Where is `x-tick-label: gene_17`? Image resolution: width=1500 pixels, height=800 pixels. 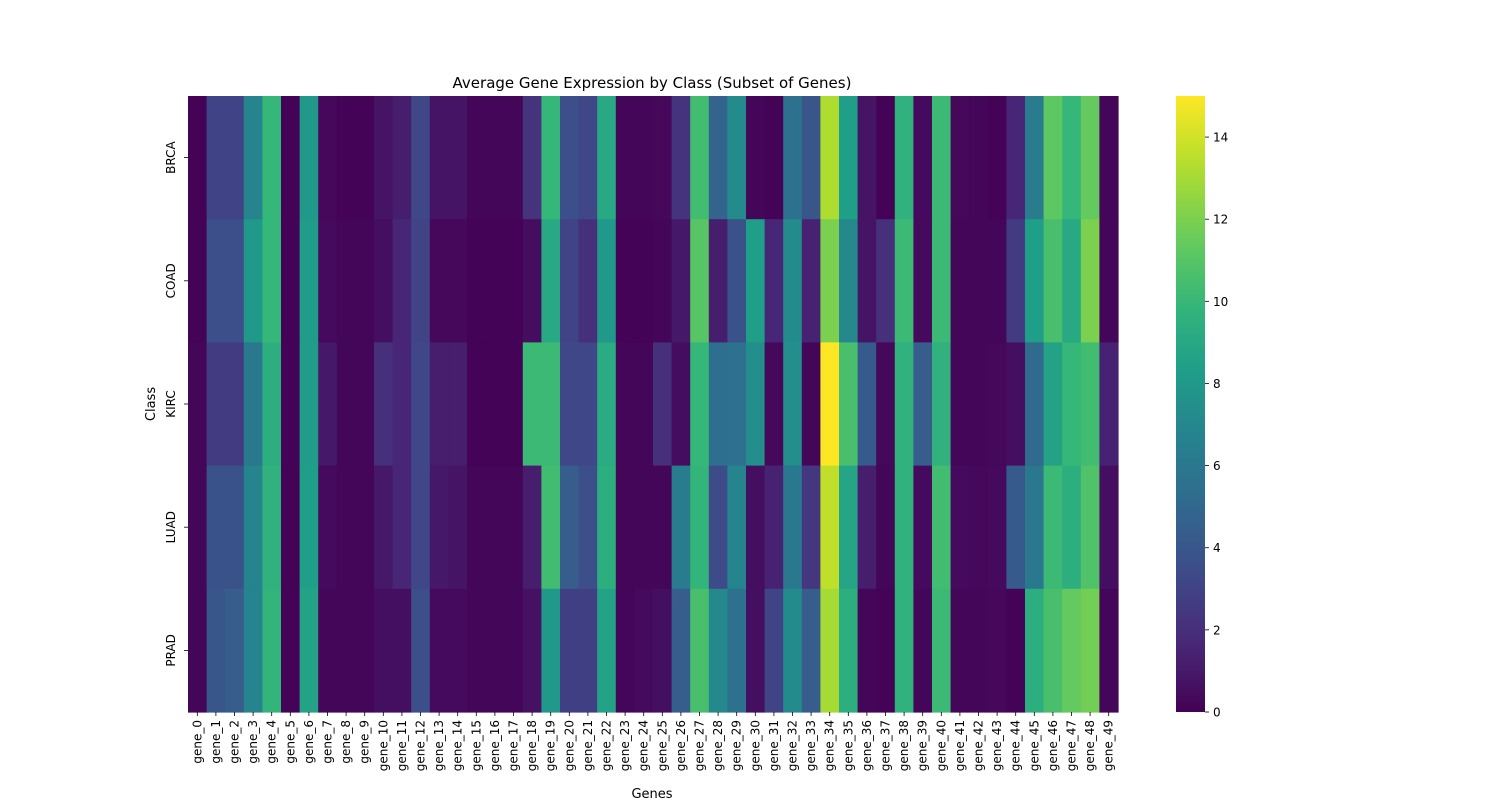
x-tick-label: gene_17 is located at coordinates (514, 745).